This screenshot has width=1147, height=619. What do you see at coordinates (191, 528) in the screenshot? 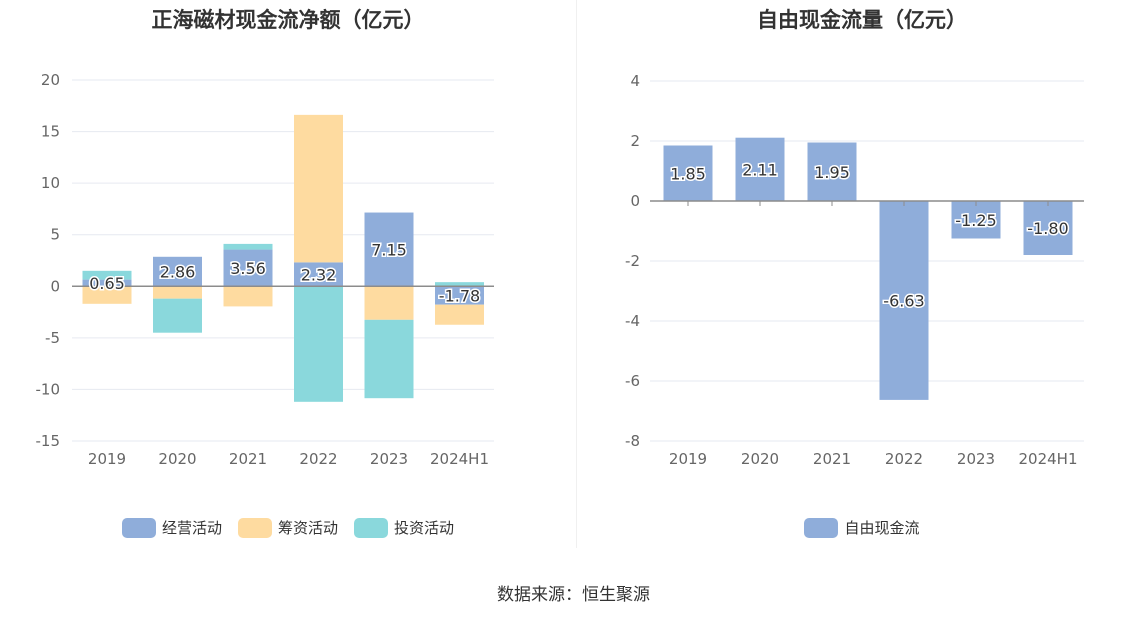
I see `legend-label: 经营活动` at bounding box center [191, 528].